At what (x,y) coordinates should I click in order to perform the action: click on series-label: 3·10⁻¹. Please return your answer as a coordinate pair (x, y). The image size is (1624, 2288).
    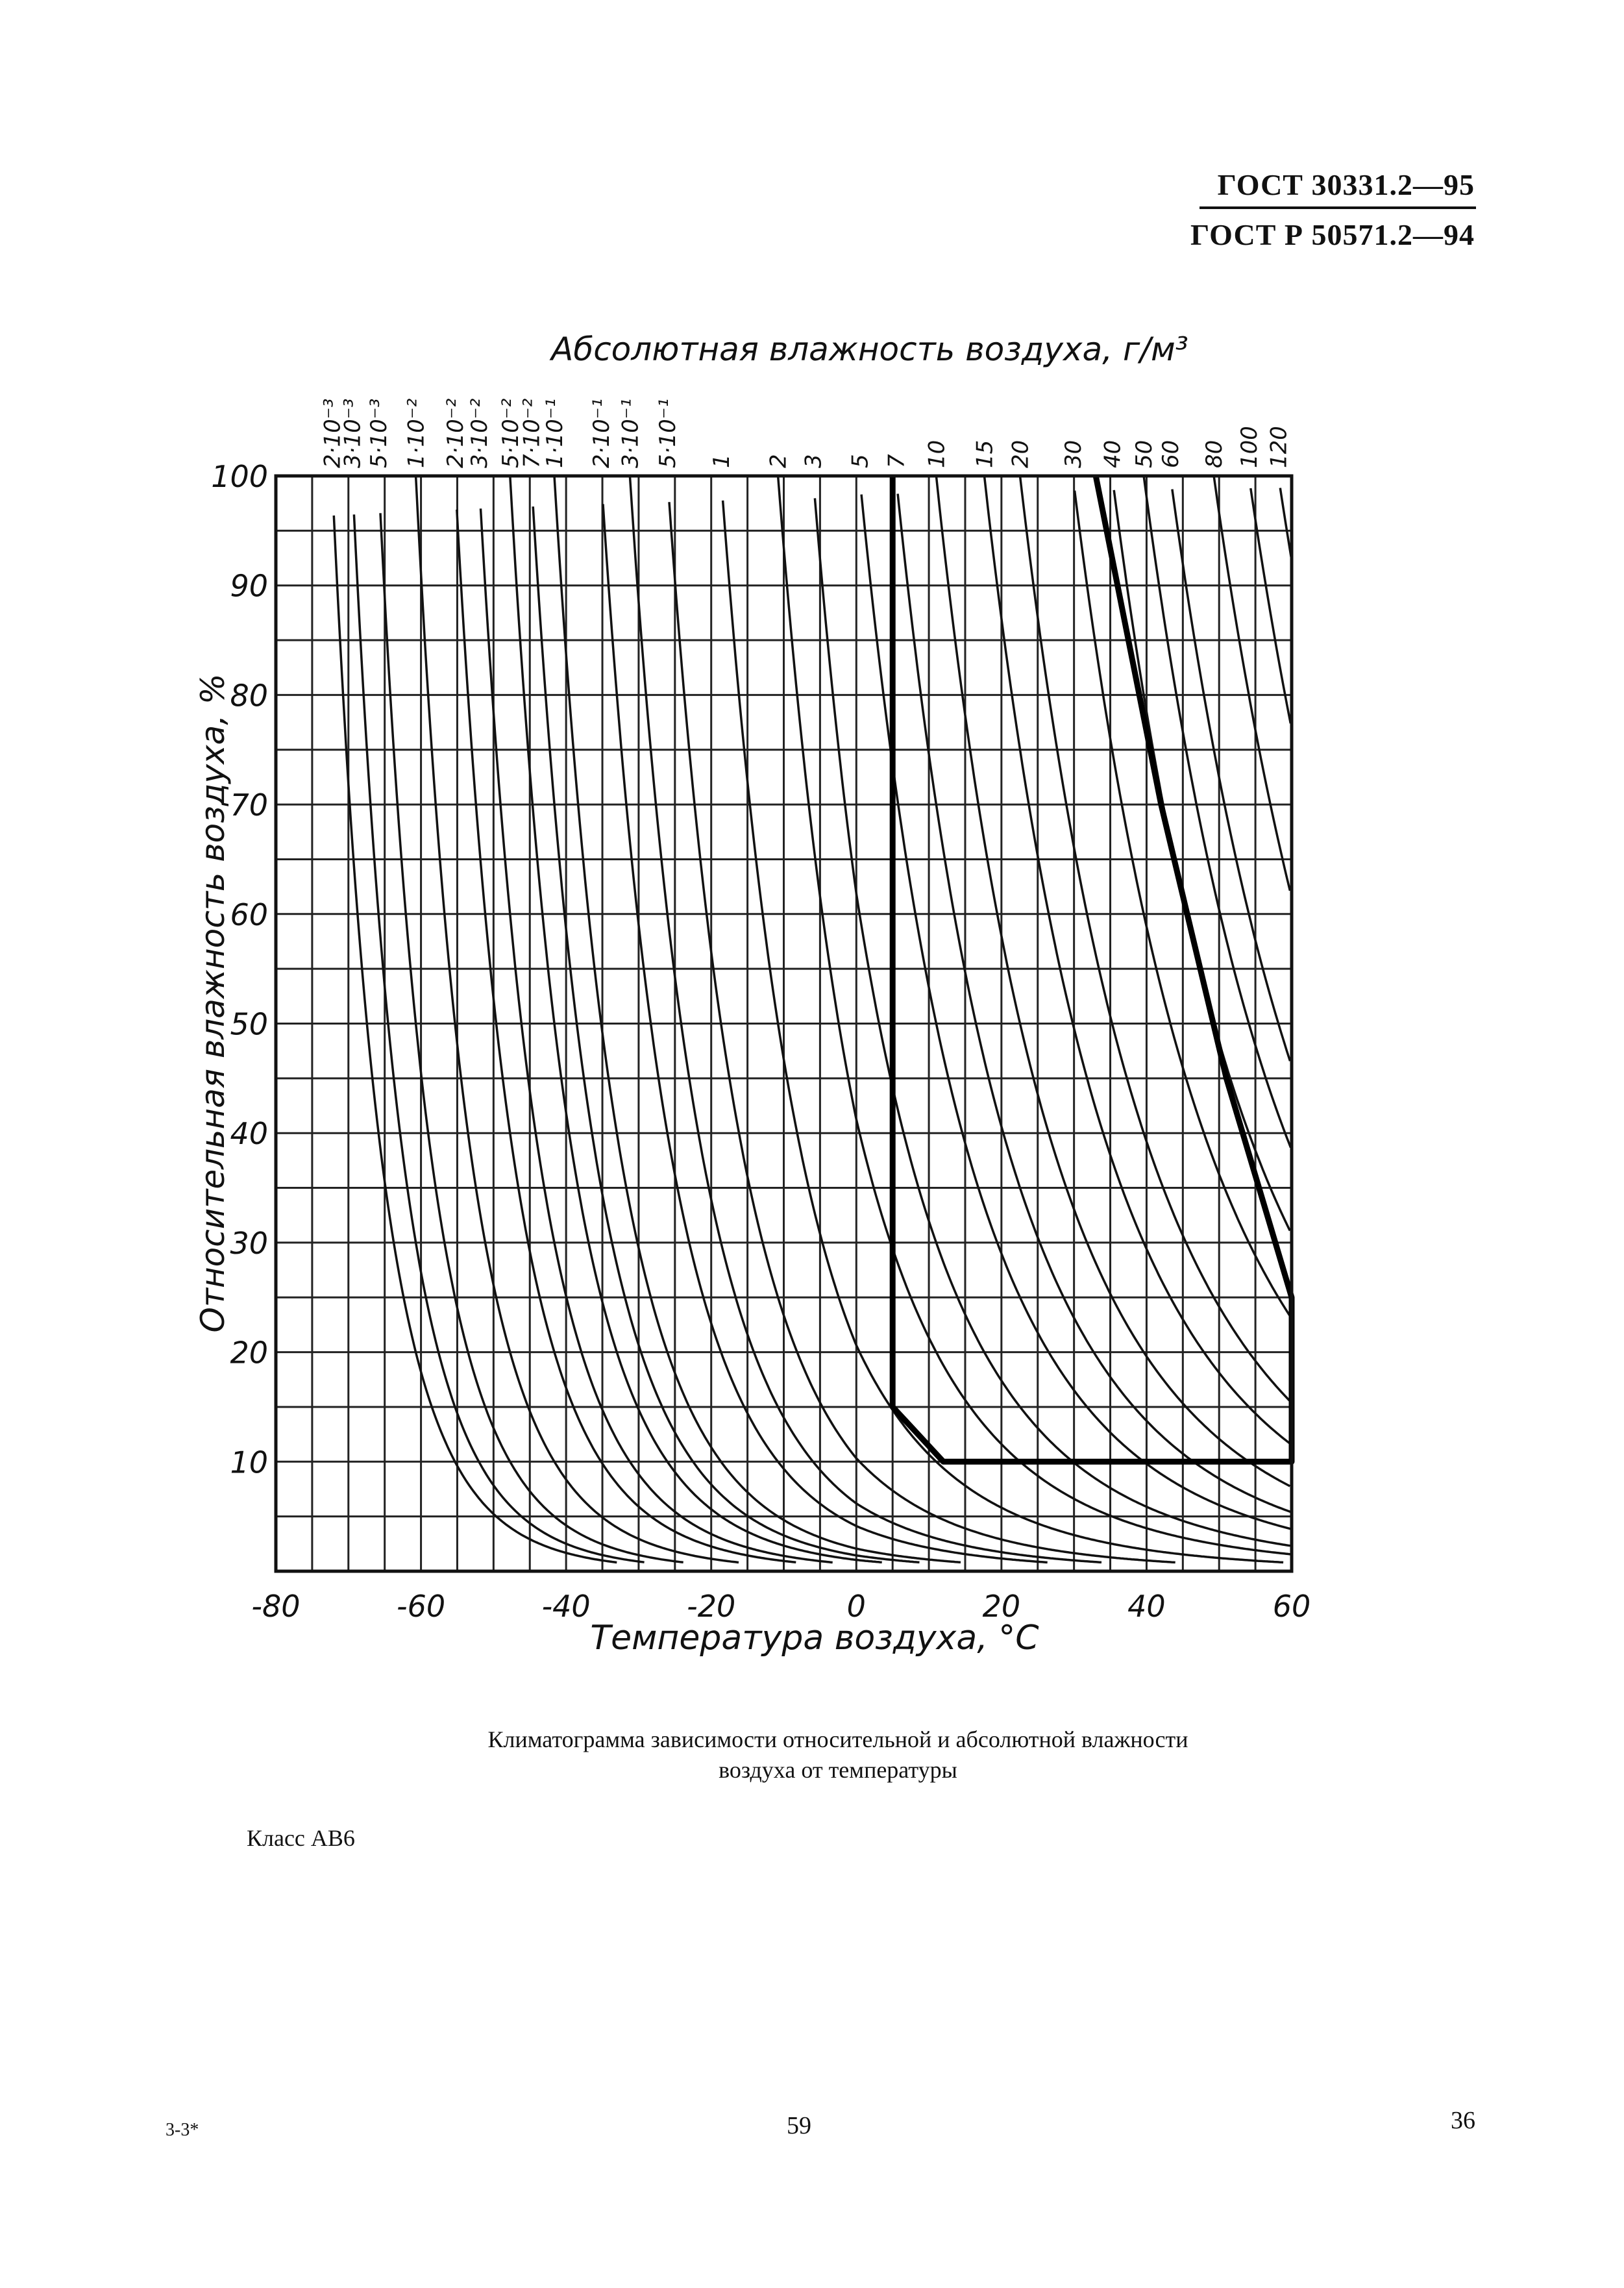
    Looking at the image, I should click on (630, 433).